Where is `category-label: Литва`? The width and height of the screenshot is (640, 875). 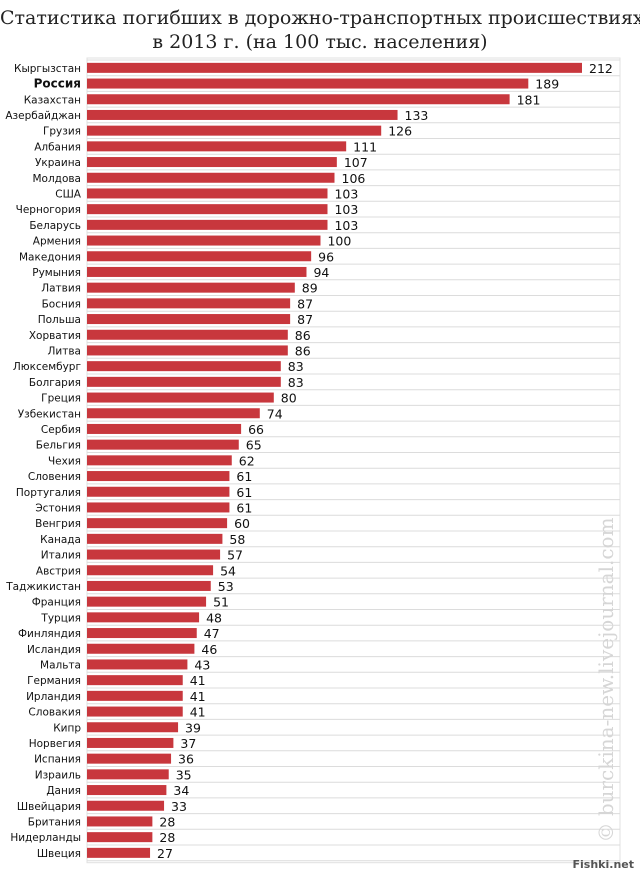
category-label: Литва is located at coordinates (64, 351).